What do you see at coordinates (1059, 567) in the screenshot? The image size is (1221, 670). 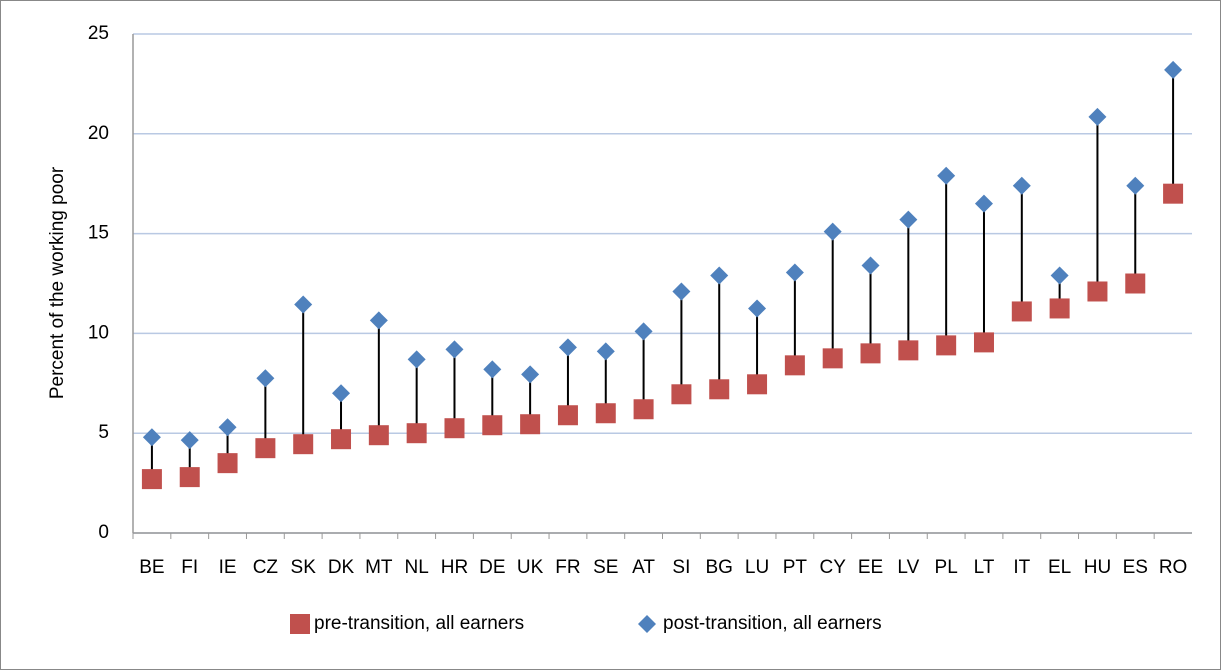 I see `x-tick-label: EL` at bounding box center [1059, 567].